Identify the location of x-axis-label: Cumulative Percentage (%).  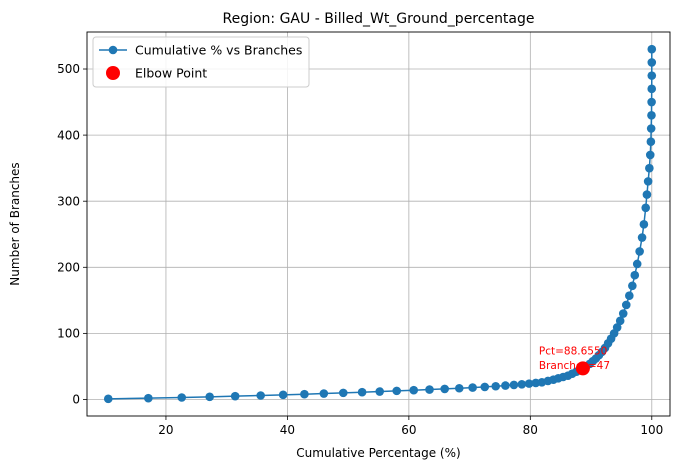
(378, 453).